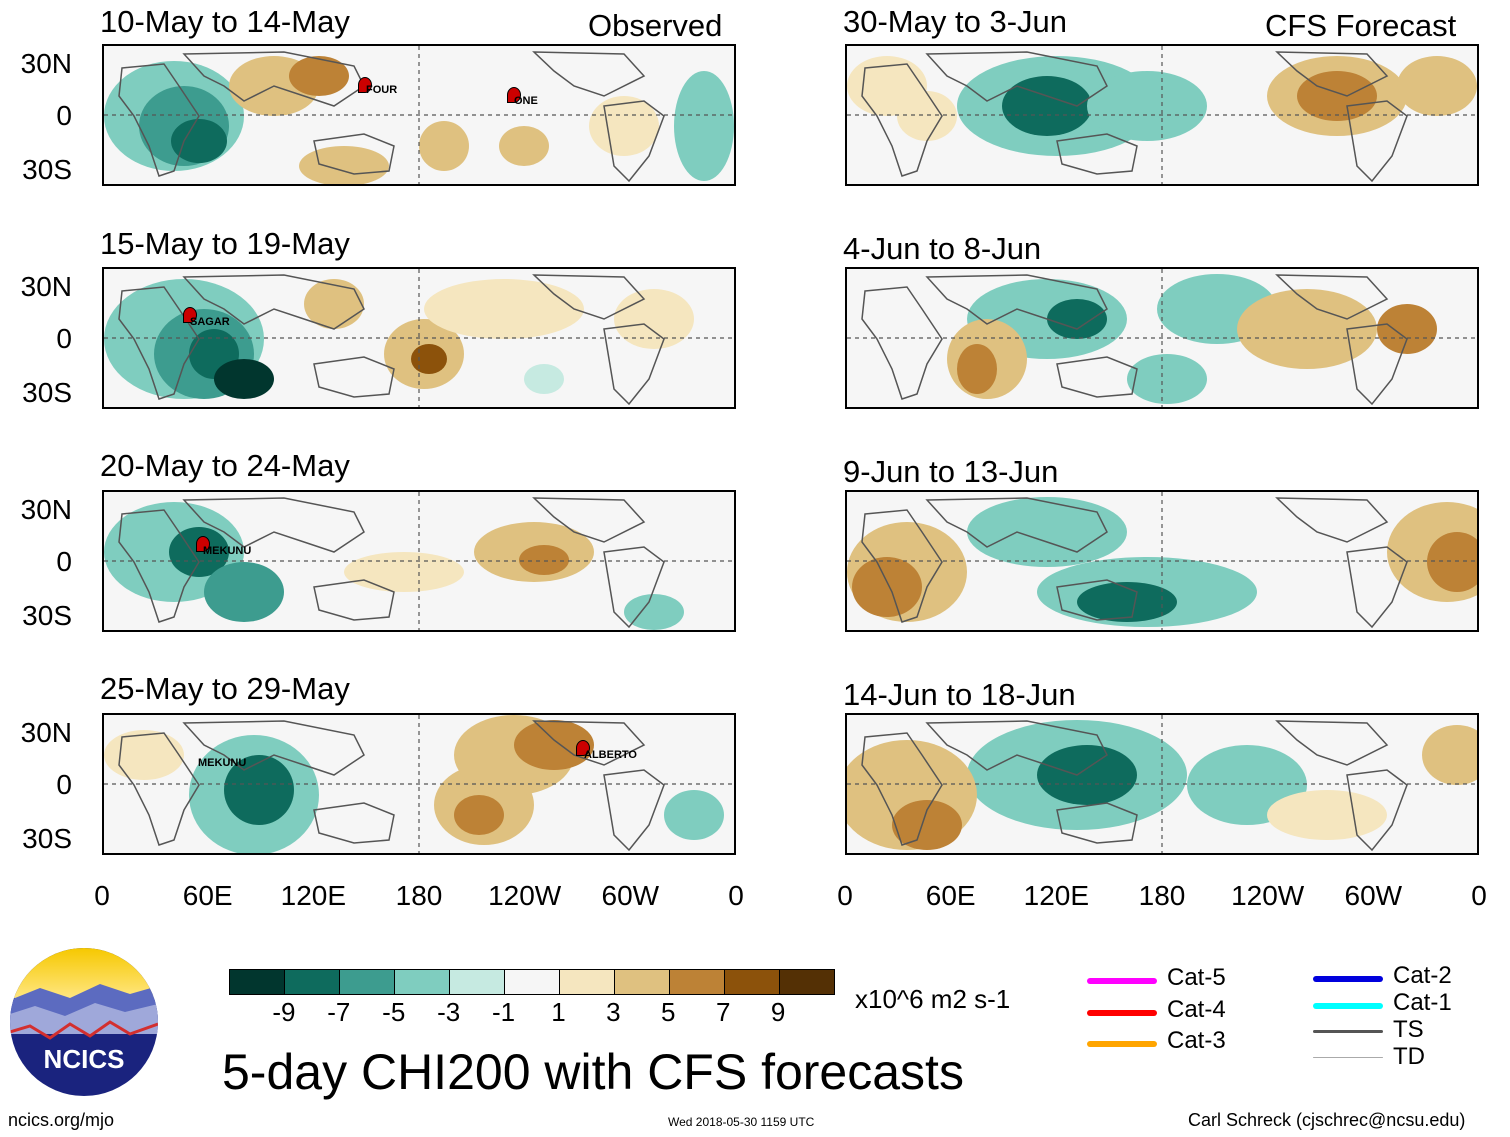  Describe the element at coordinates (449, 1012) in the screenshot. I see `colorbar-tick-label: -3` at that location.